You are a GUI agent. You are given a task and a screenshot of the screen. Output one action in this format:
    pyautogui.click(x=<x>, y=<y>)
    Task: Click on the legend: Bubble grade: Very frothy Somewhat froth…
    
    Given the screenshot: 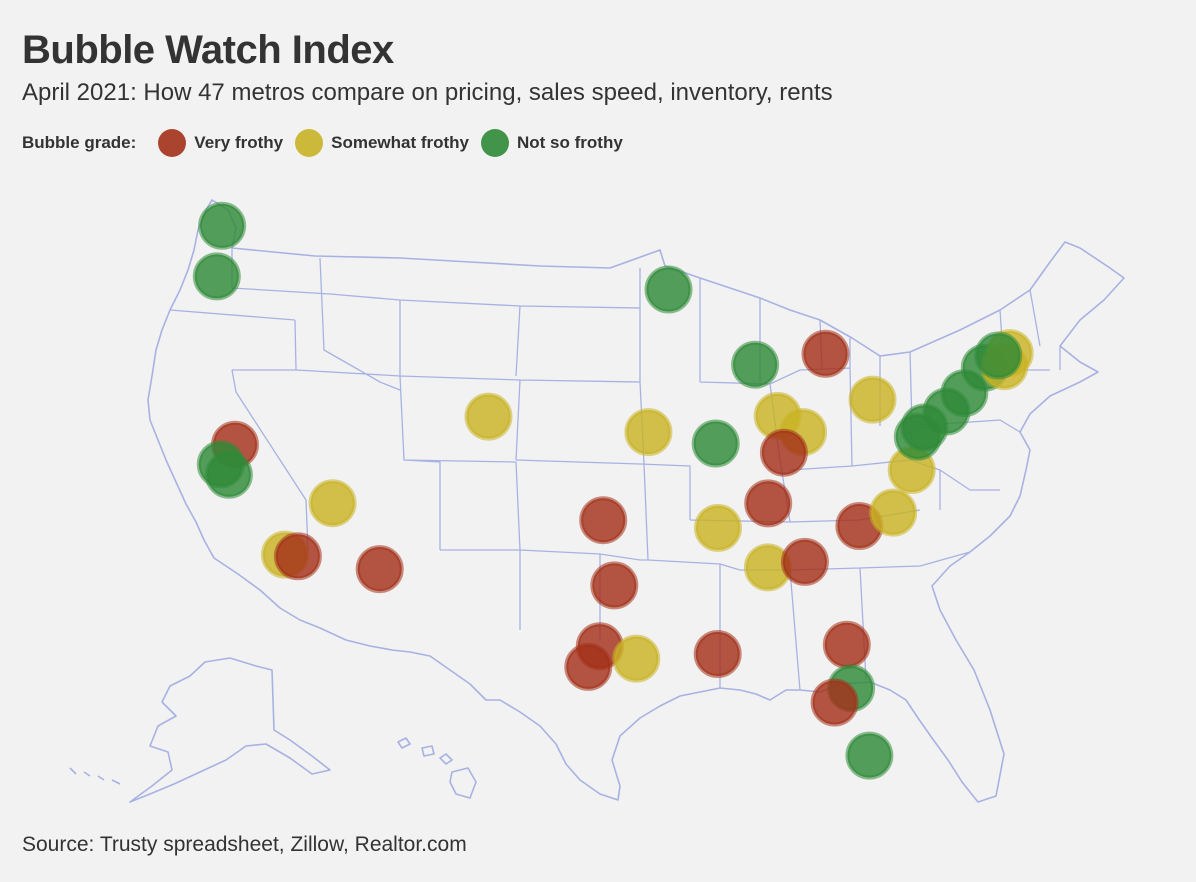 What is the action you would take?
    pyautogui.click(x=328, y=143)
    